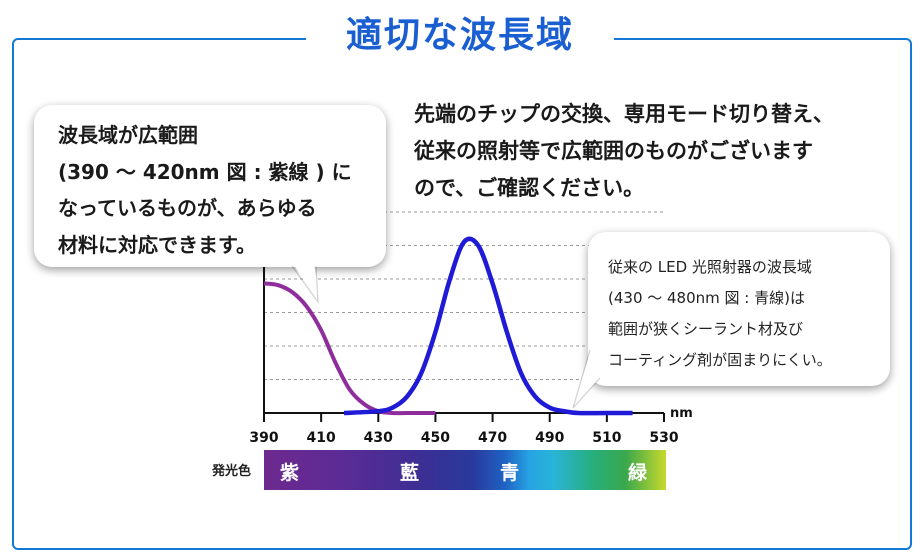 The width and height of the screenshot is (920, 560). Describe the element at coordinates (549, 438) in the screenshot. I see `x-tick-label: 490` at that location.